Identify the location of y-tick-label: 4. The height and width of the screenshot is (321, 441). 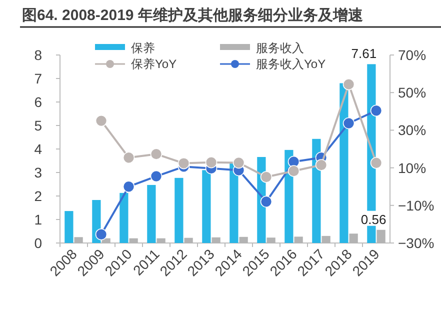
(38, 149).